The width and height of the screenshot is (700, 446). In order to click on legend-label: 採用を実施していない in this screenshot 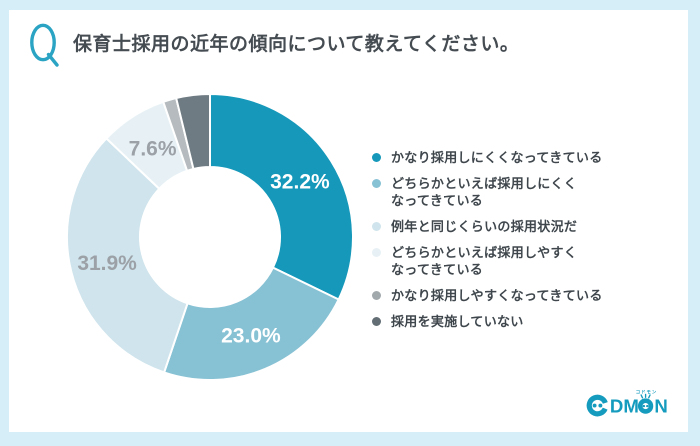, I will do `click(457, 321)`.